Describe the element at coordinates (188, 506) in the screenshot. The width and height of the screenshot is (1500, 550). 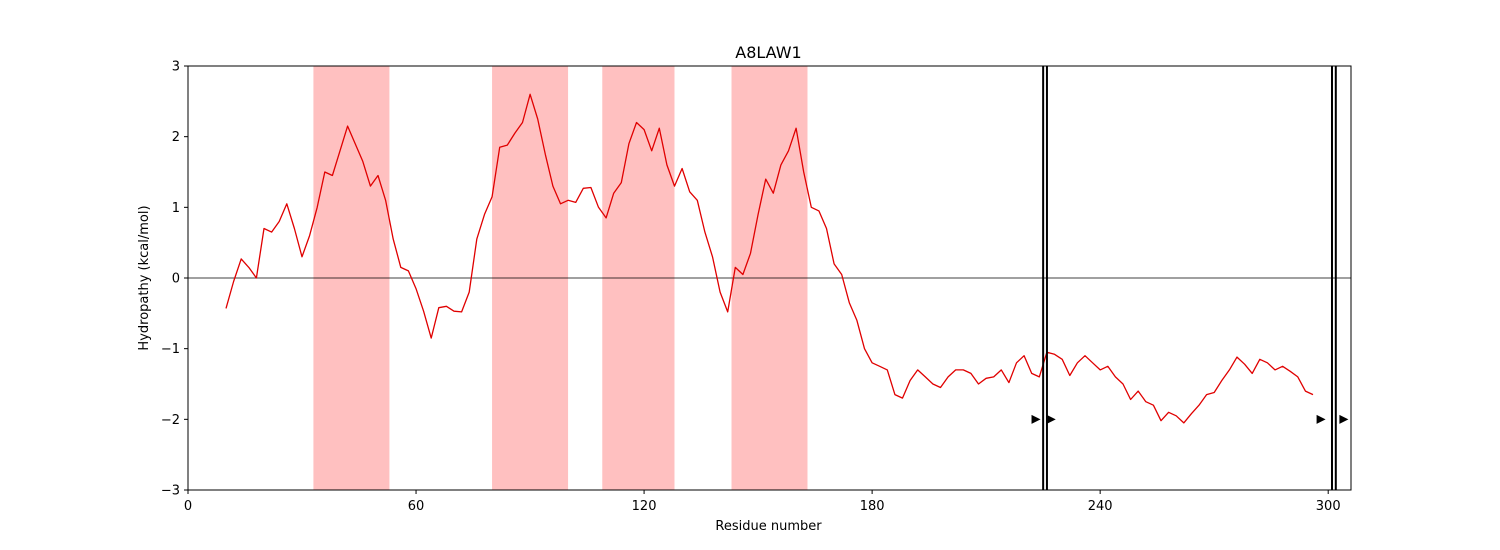
I see `x-tick-label: 0` at that location.